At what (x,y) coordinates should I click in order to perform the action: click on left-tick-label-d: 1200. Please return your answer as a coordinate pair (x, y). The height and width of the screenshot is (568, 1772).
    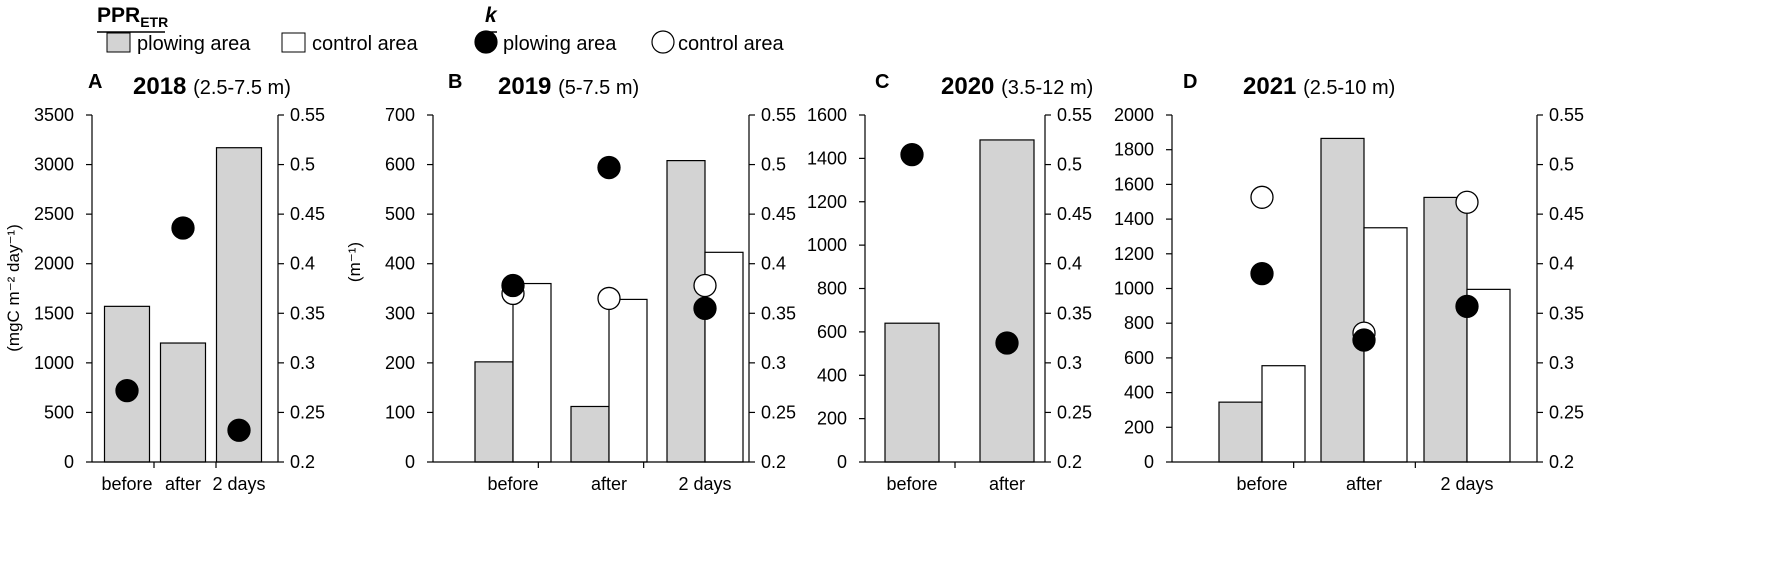
    Looking at the image, I should click on (1134, 254).